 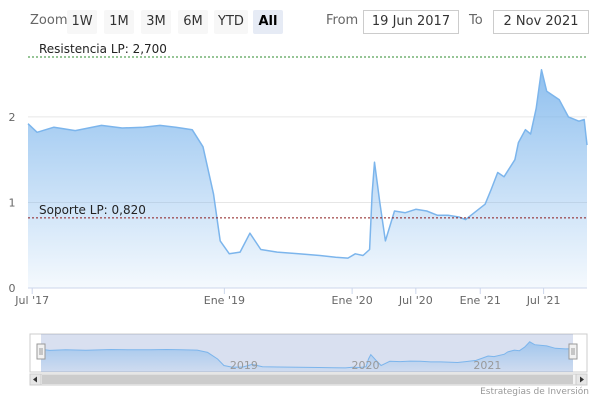 What do you see at coordinates (82, 22) in the screenshot?
I see `zoom-1w-button: 1W` at bounding box center [82, 22].